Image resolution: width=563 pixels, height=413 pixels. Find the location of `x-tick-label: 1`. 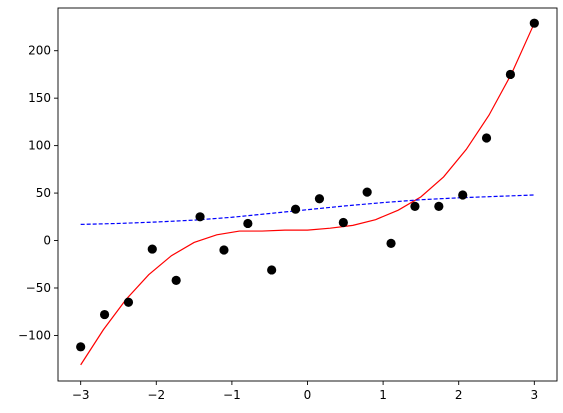

x-tick-label: 1 is located at coordinates (383, 395).